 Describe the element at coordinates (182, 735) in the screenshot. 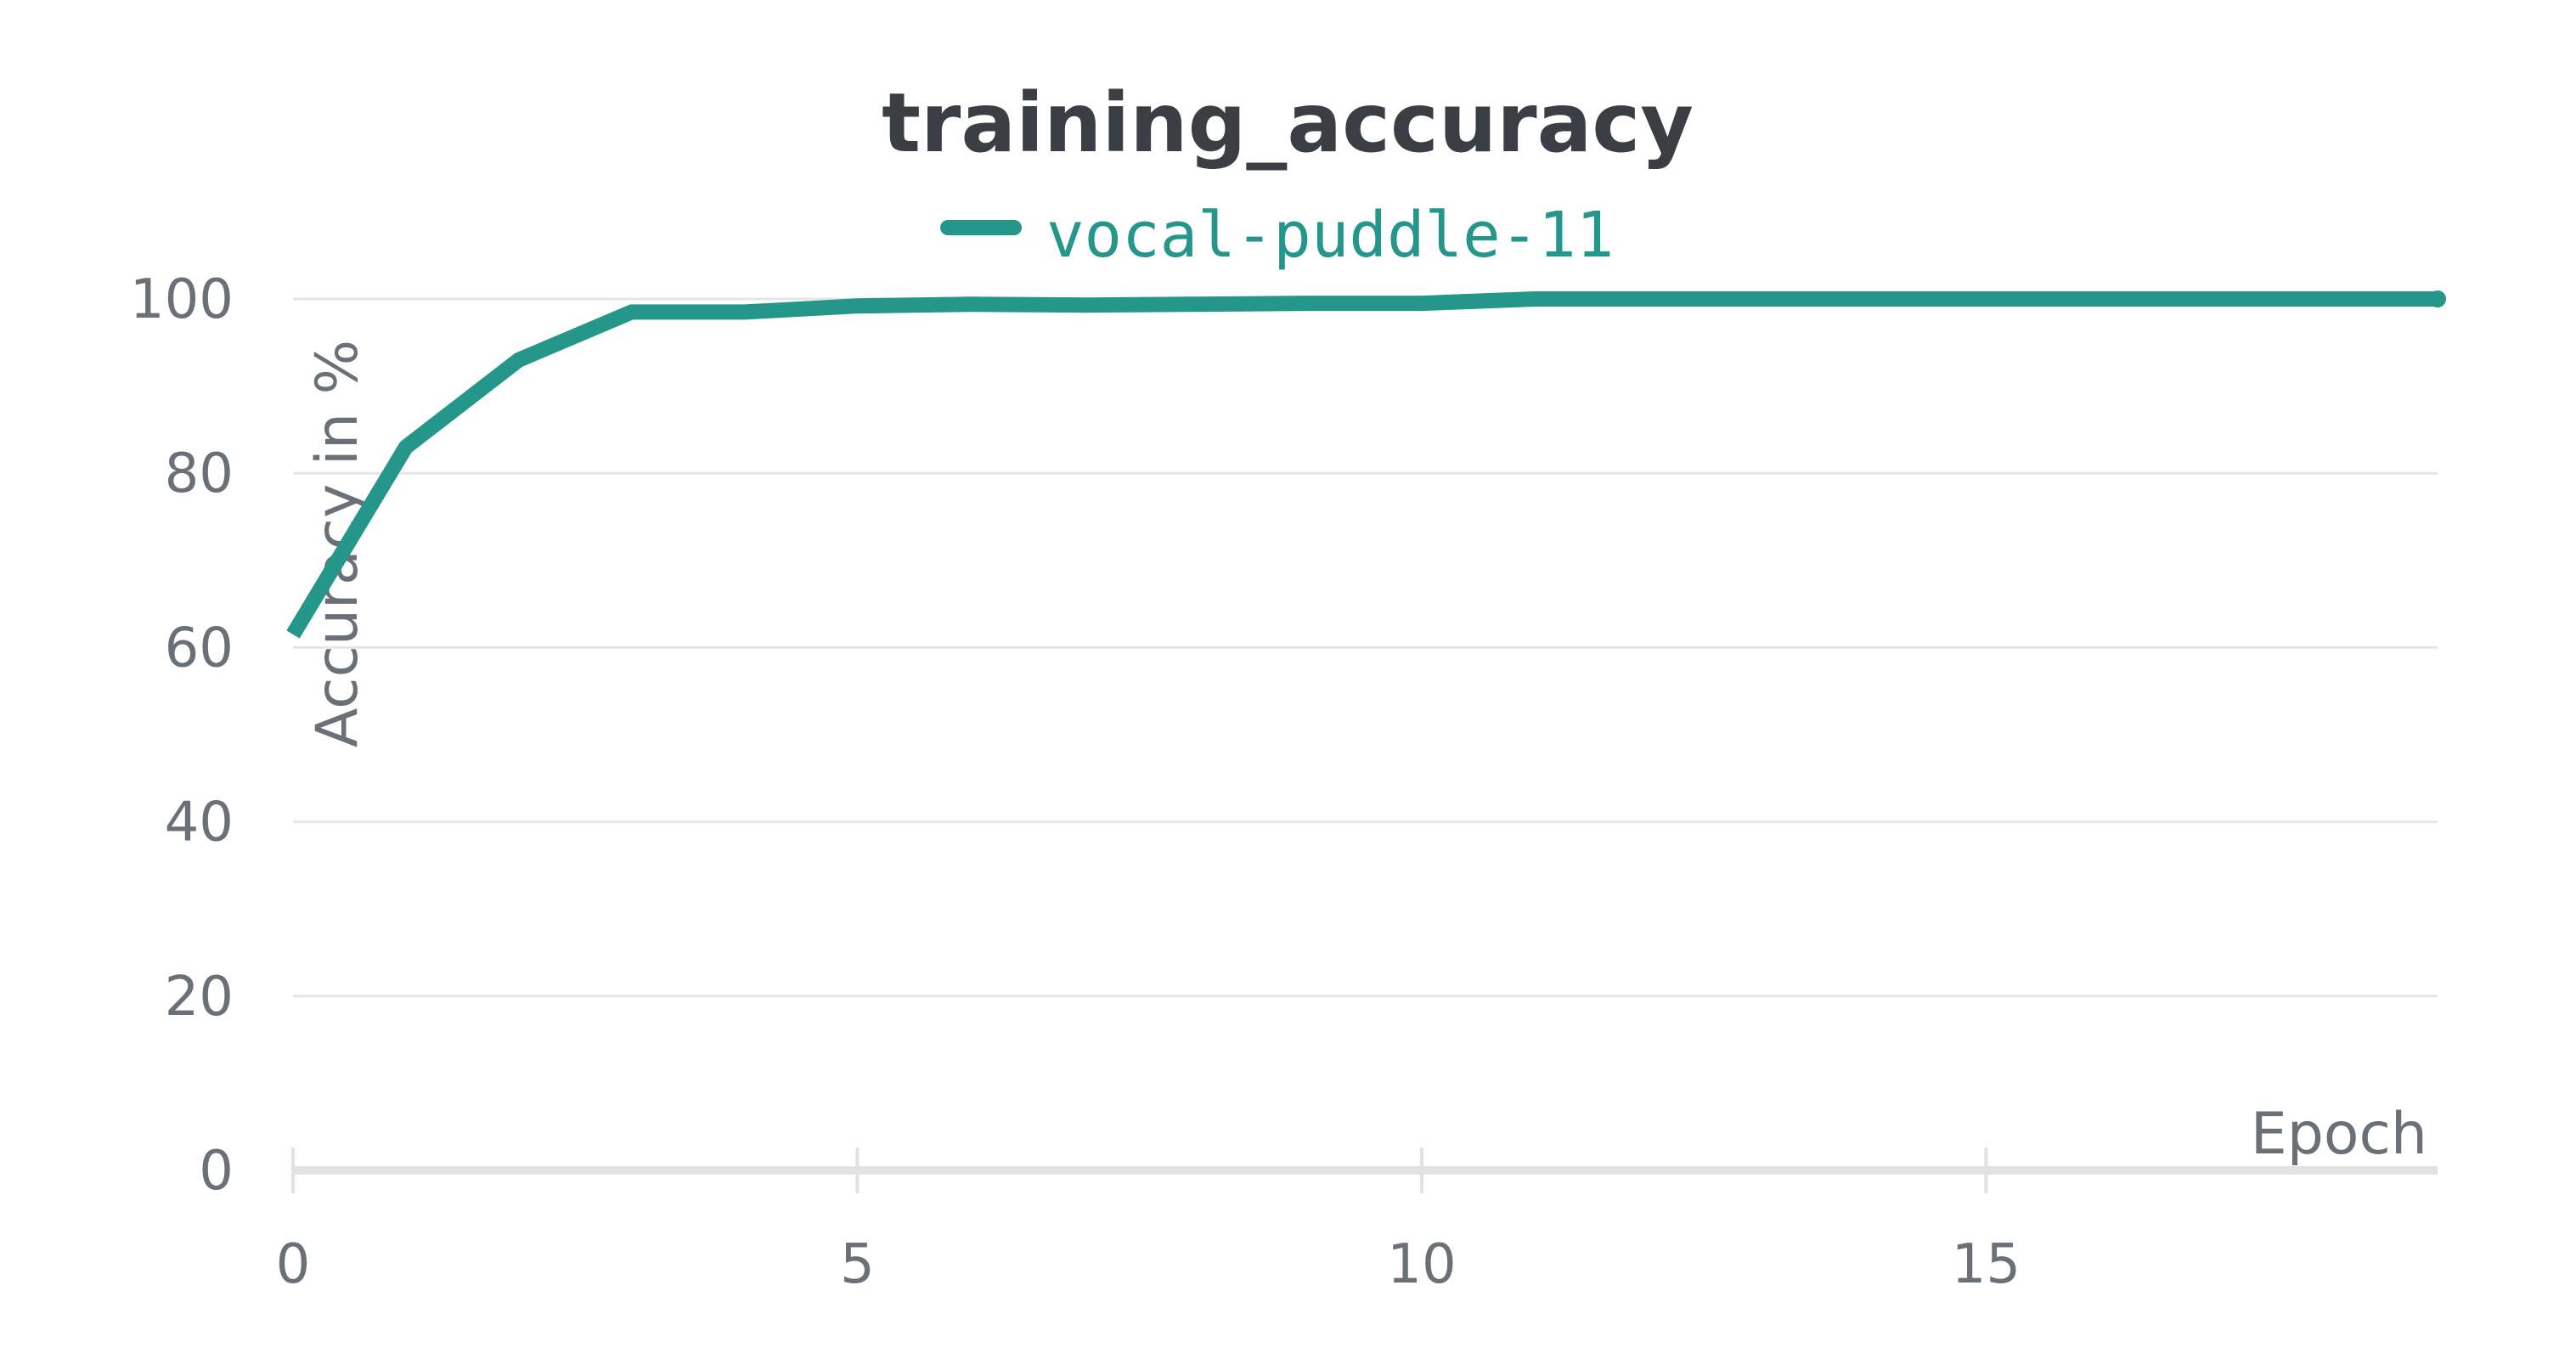

I see `y-tick-labels: 0 20 40 60 80 100` at that location.